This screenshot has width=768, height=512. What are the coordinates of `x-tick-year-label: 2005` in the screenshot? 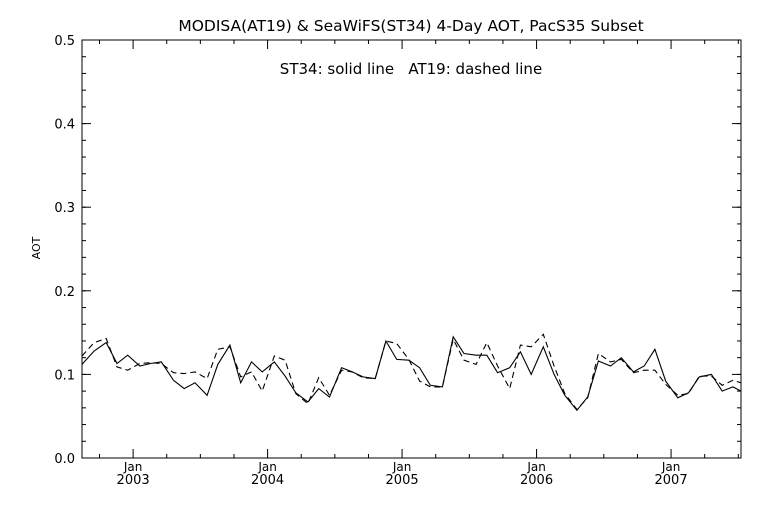 It's located at (402, 480).